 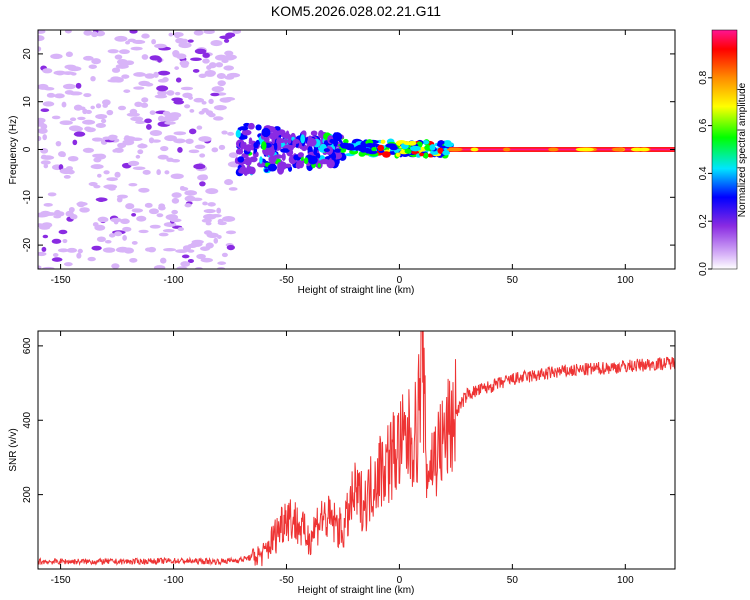 I want to click on x-tick-label: -100, so click(x=174, y=280).